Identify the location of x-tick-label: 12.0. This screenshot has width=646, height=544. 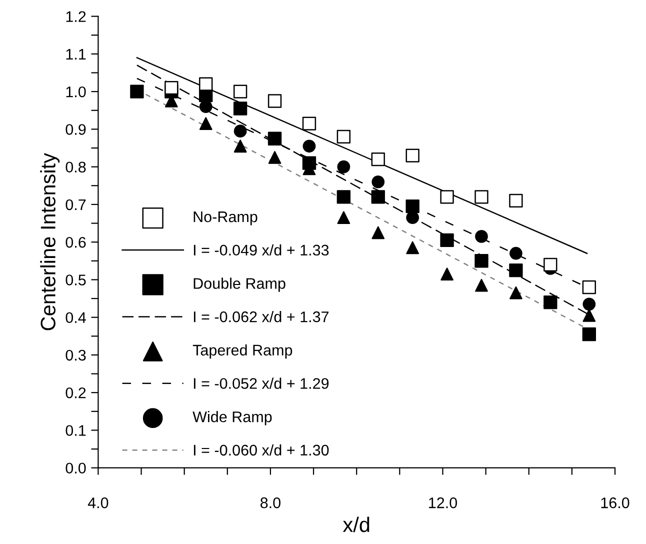
(443, 502).